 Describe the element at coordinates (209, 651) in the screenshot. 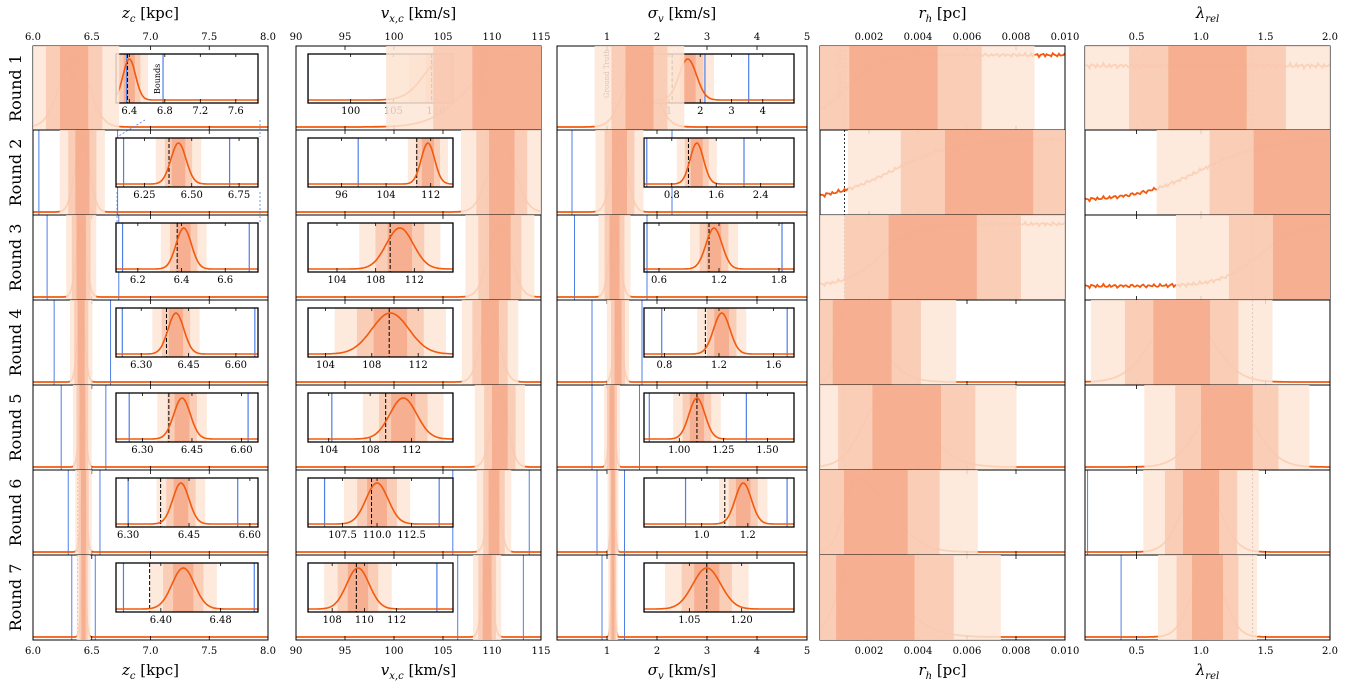

I see `tick-label-bottom: 7.5` at that location.